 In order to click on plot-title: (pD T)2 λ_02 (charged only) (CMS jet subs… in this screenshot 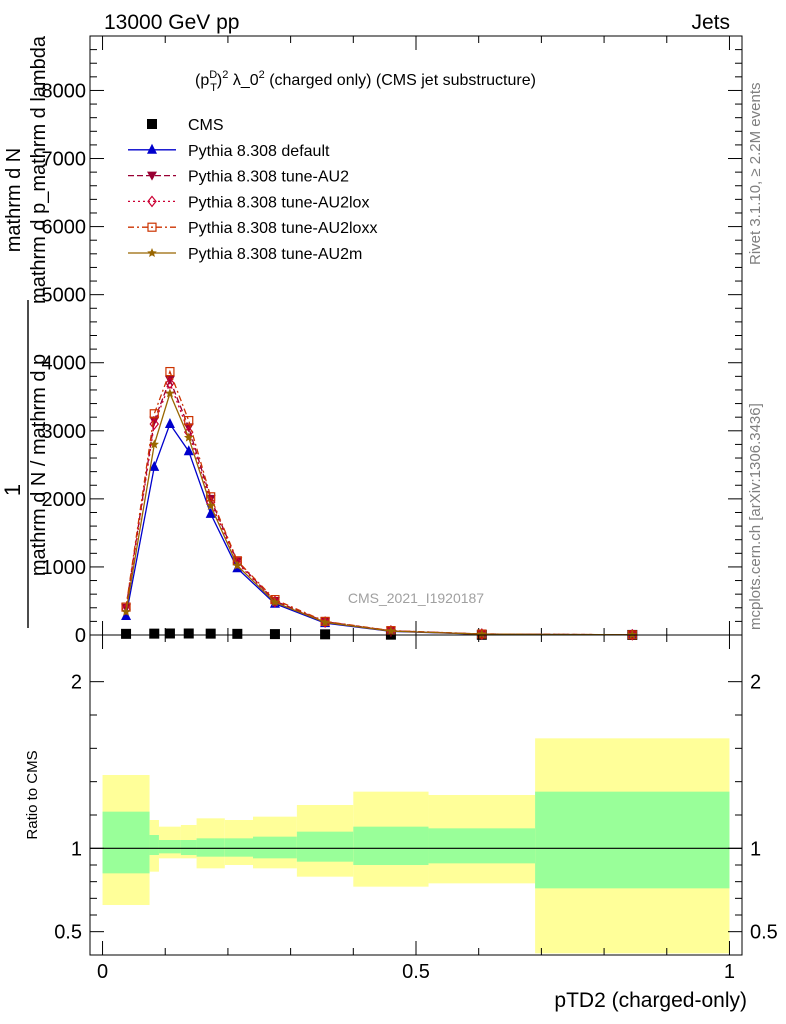, I will do `click(365, 81)`.